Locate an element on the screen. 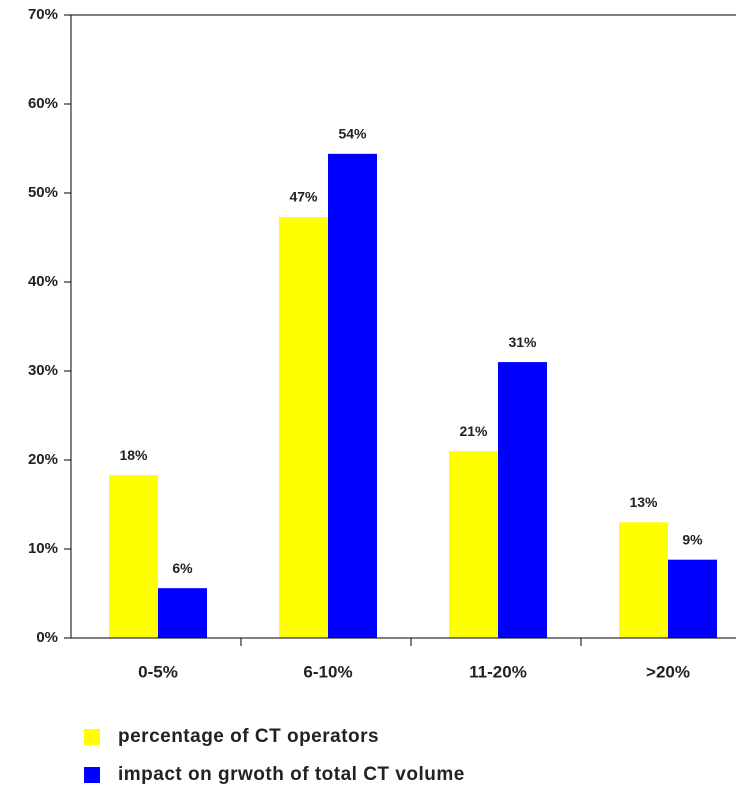  y-tick-label: 20% is located at coordinates (43, 459).